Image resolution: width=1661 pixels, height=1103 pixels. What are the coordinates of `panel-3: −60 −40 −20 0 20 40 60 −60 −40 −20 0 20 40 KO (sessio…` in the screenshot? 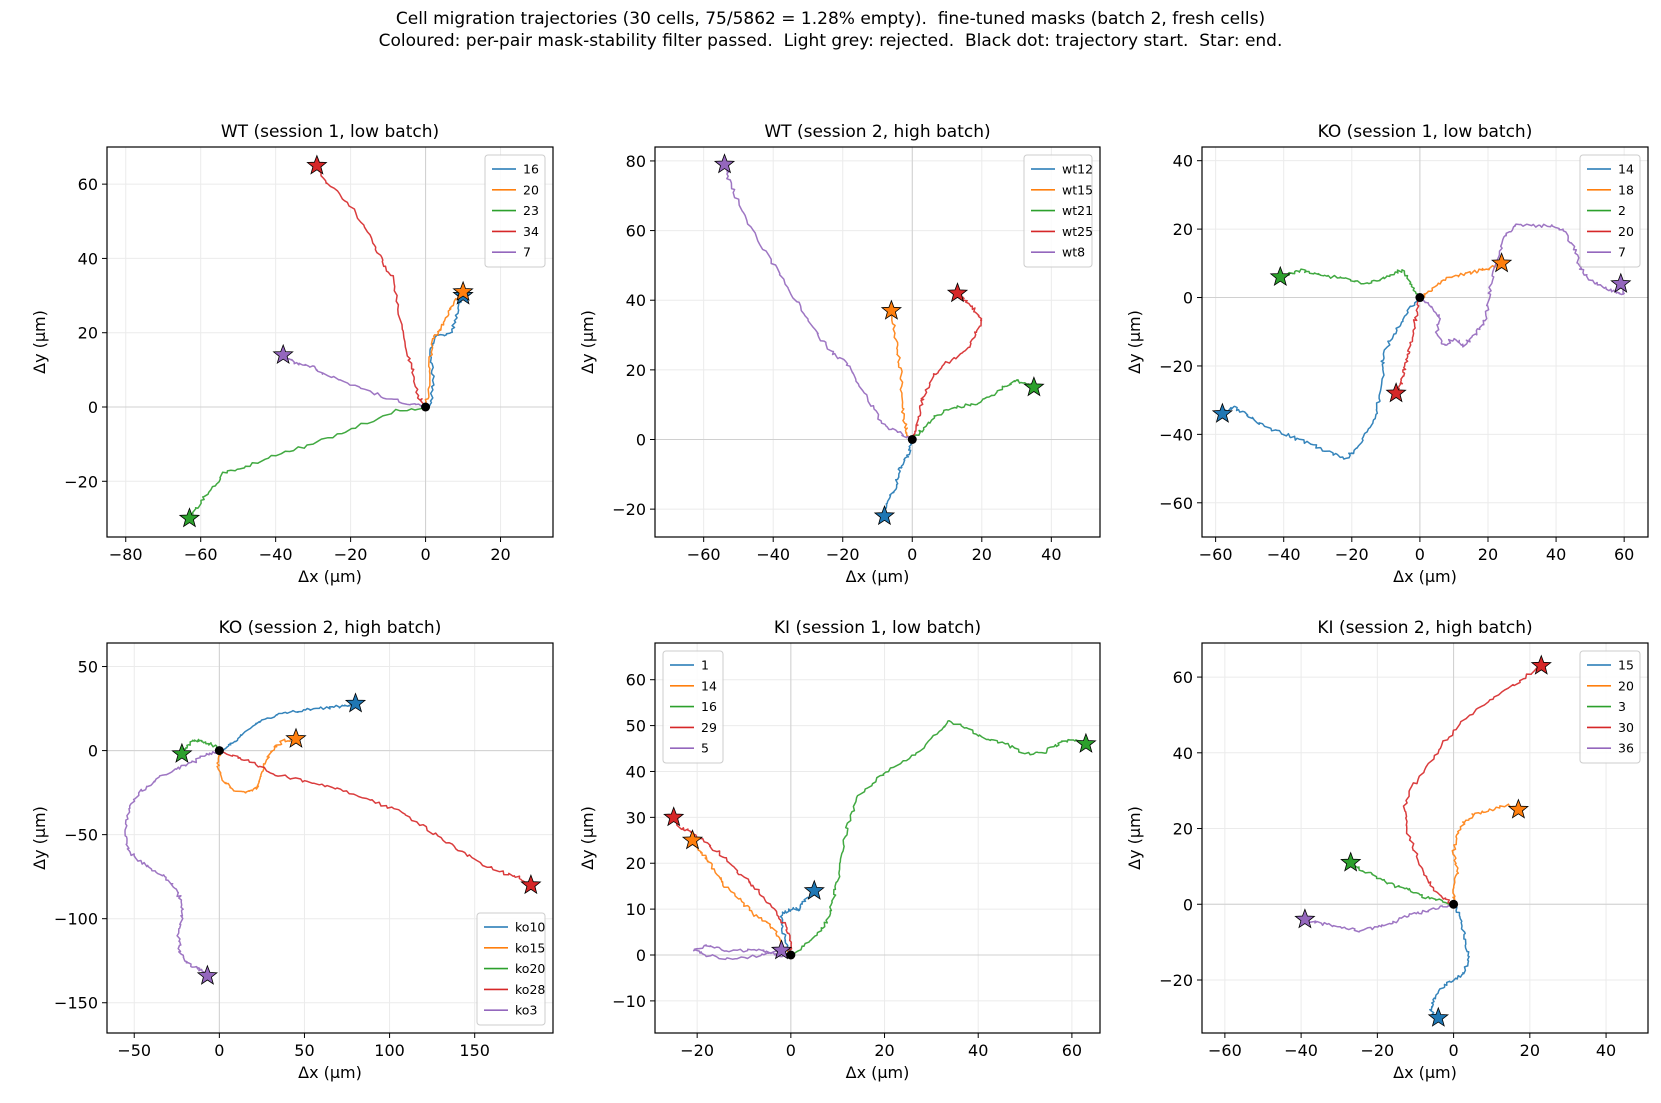 It's located at (1387, 354).